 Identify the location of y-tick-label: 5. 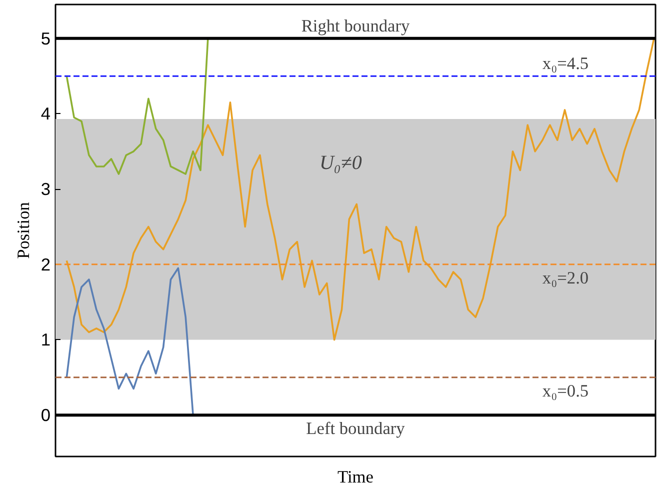
(45, 38).